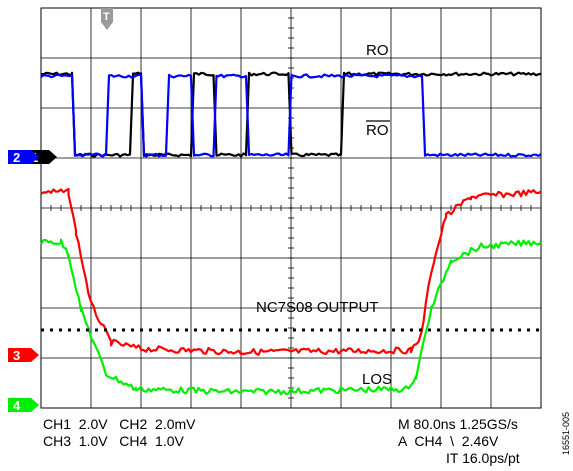 The width and height of the screenshot is (573, 471). I want to click on channel-markers: 1234, so click(32, 281).